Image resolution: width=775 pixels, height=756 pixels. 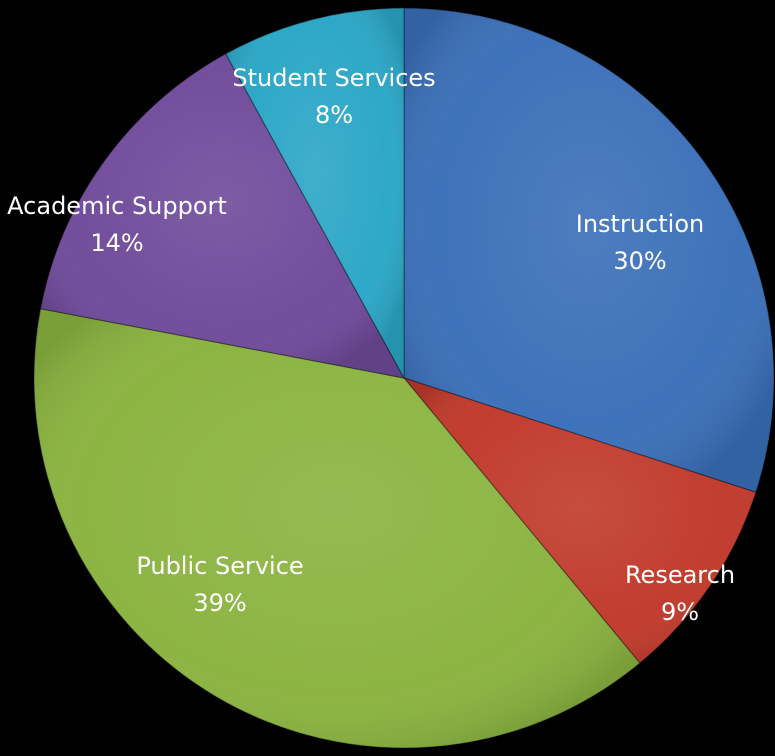 I want to click on slice-label-instruction: Instruction, so click(x=640, y=224).